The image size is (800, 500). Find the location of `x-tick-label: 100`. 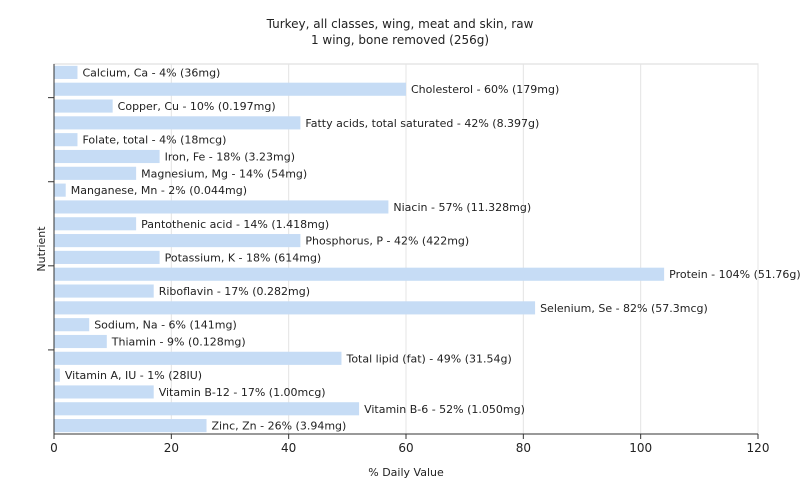

x-tick-label: 100 is located at coordinates (640, 448).